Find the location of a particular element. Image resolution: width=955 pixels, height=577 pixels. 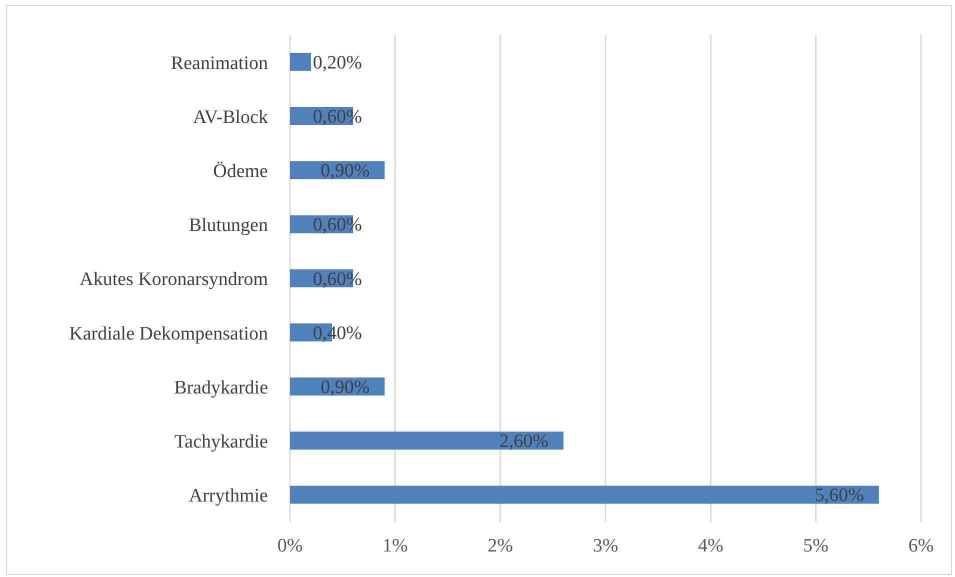

y-tick-label: Arrythmie is located at coordinates (228, 496).